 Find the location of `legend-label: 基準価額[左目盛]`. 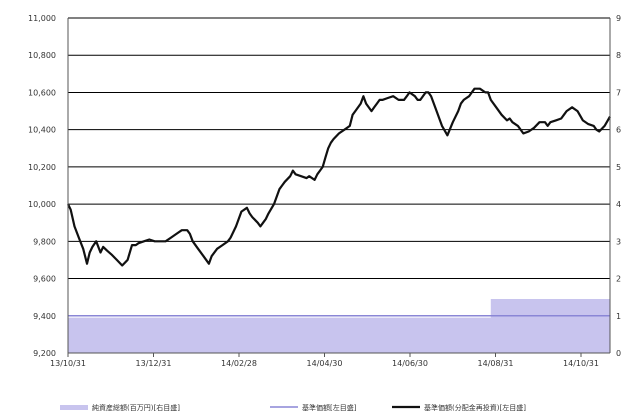

legend-label: 基準価額[左目盛] is located at coordinates (329, 407).